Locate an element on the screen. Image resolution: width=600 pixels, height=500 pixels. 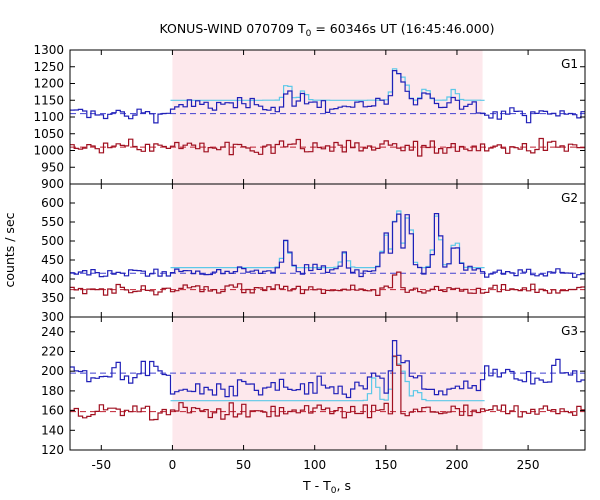
y-tick-label-g1: 1250 is located at coordinates (48, 67).